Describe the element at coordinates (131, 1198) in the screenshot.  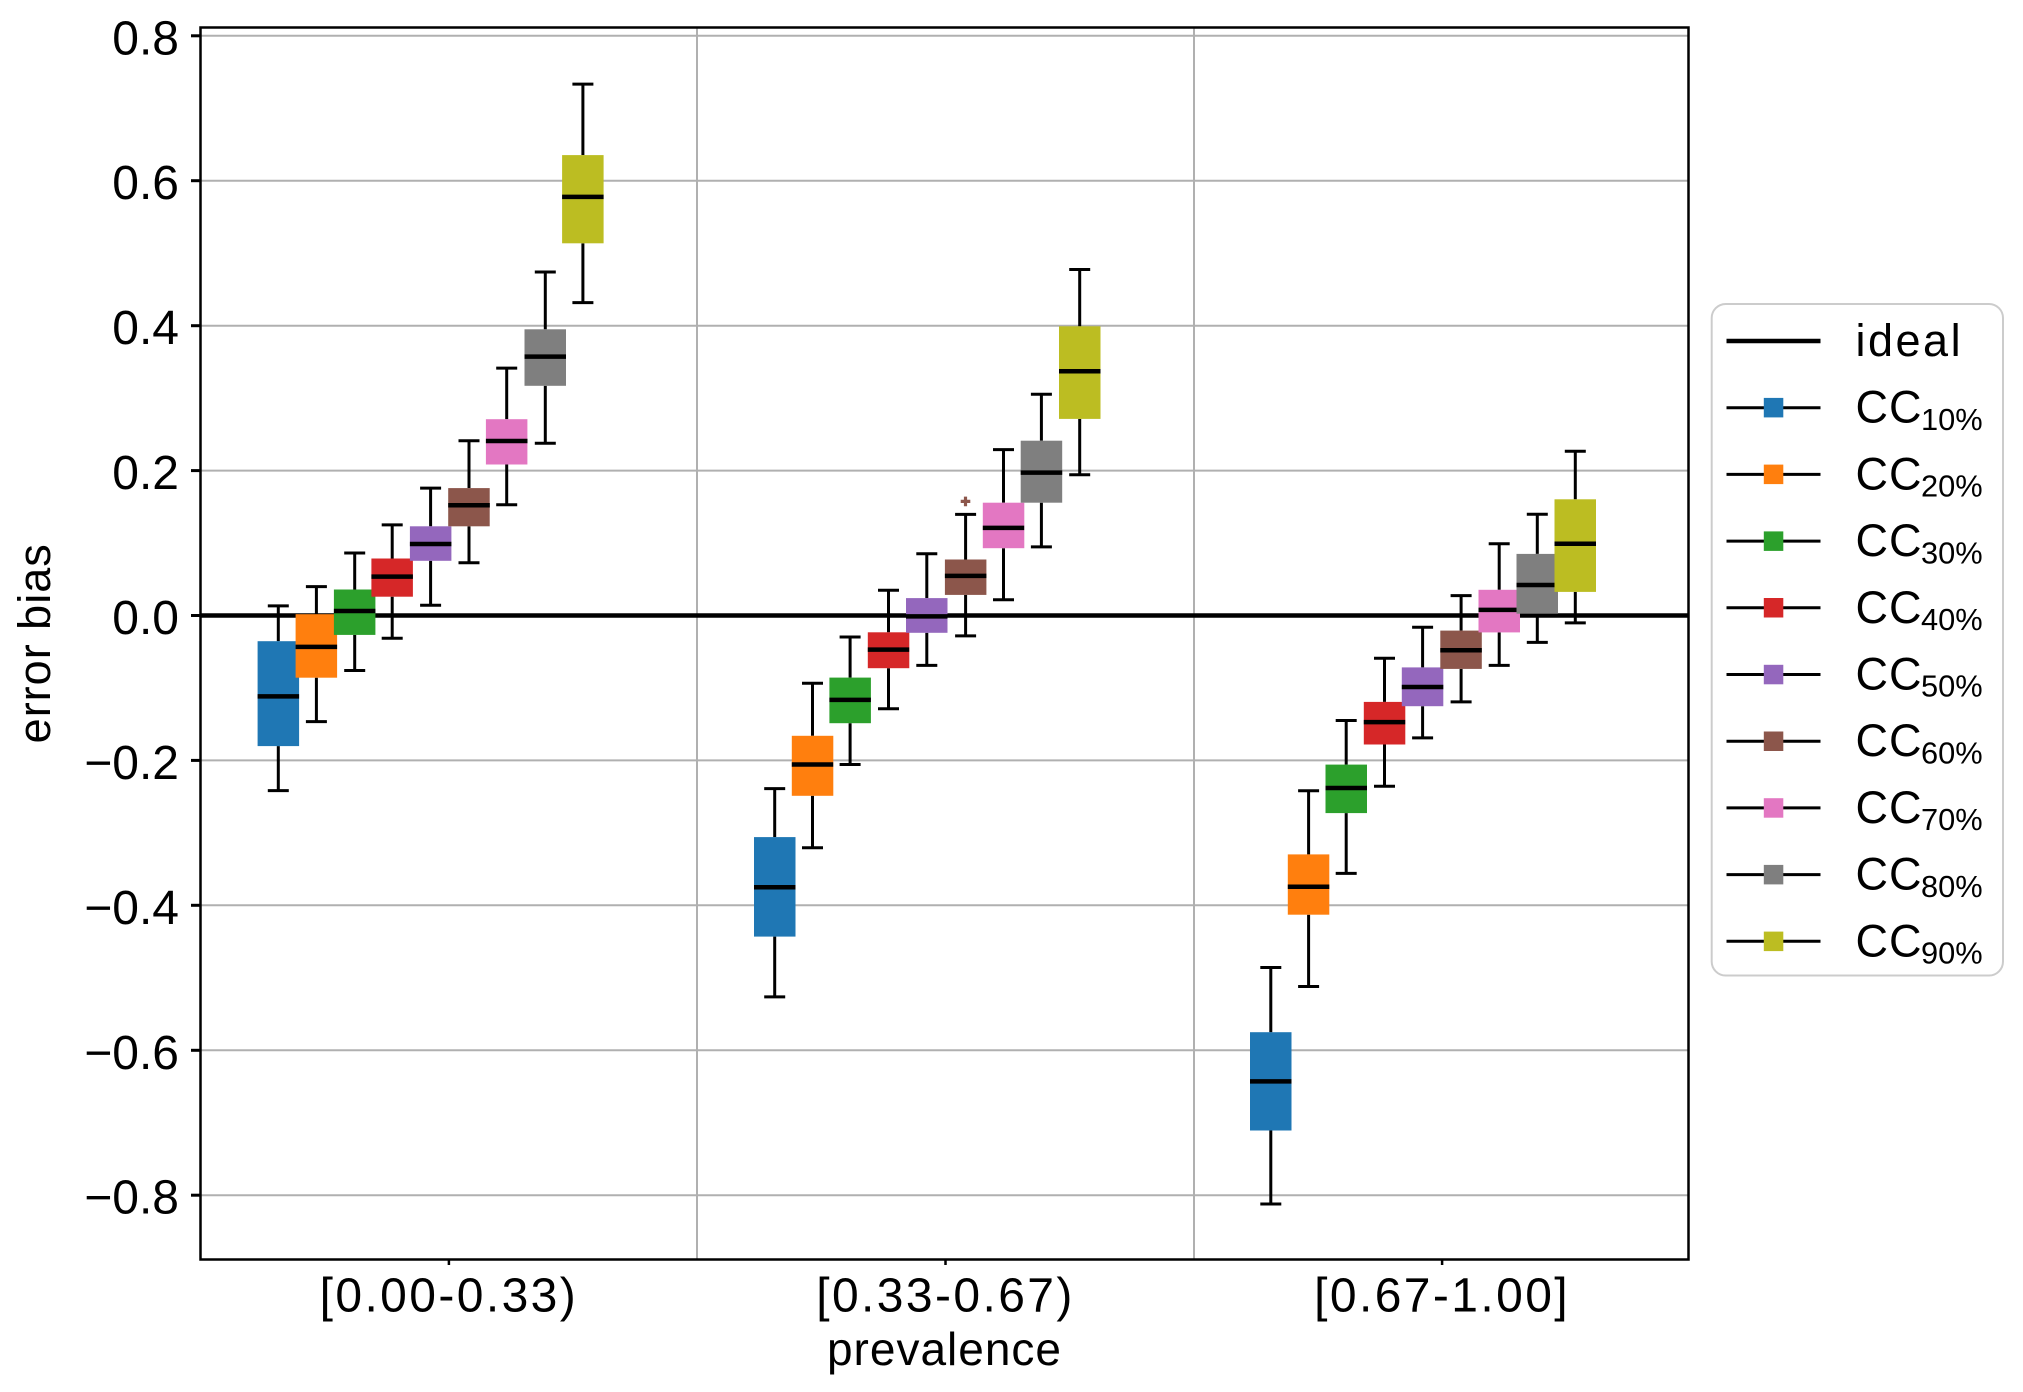
I see `svg-text: −0.8` at that location.